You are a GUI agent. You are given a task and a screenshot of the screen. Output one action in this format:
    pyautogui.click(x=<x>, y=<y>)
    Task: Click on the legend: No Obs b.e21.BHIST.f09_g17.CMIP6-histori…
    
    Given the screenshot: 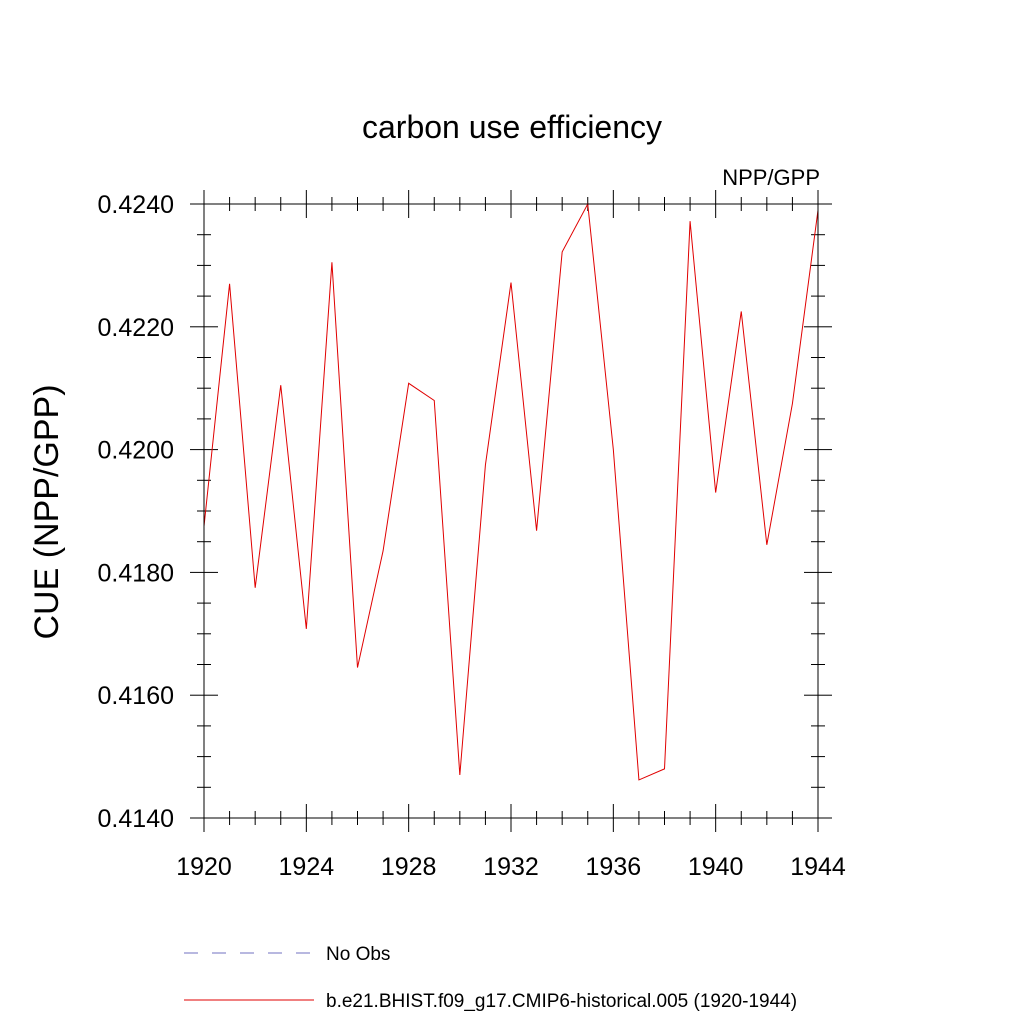 What is the action you would take?
    pyautogui.click(x=490, y=978)
    